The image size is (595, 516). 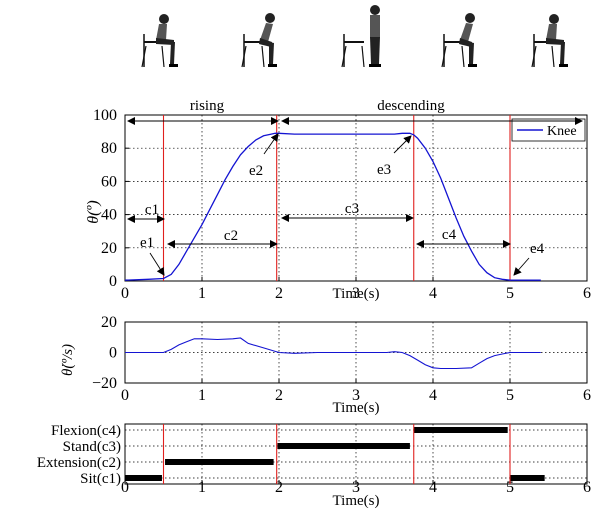 What do you see at coordinates (352, 209) in the screenshot?
I see `c3-label: c3` at bounding box center [352, 209].